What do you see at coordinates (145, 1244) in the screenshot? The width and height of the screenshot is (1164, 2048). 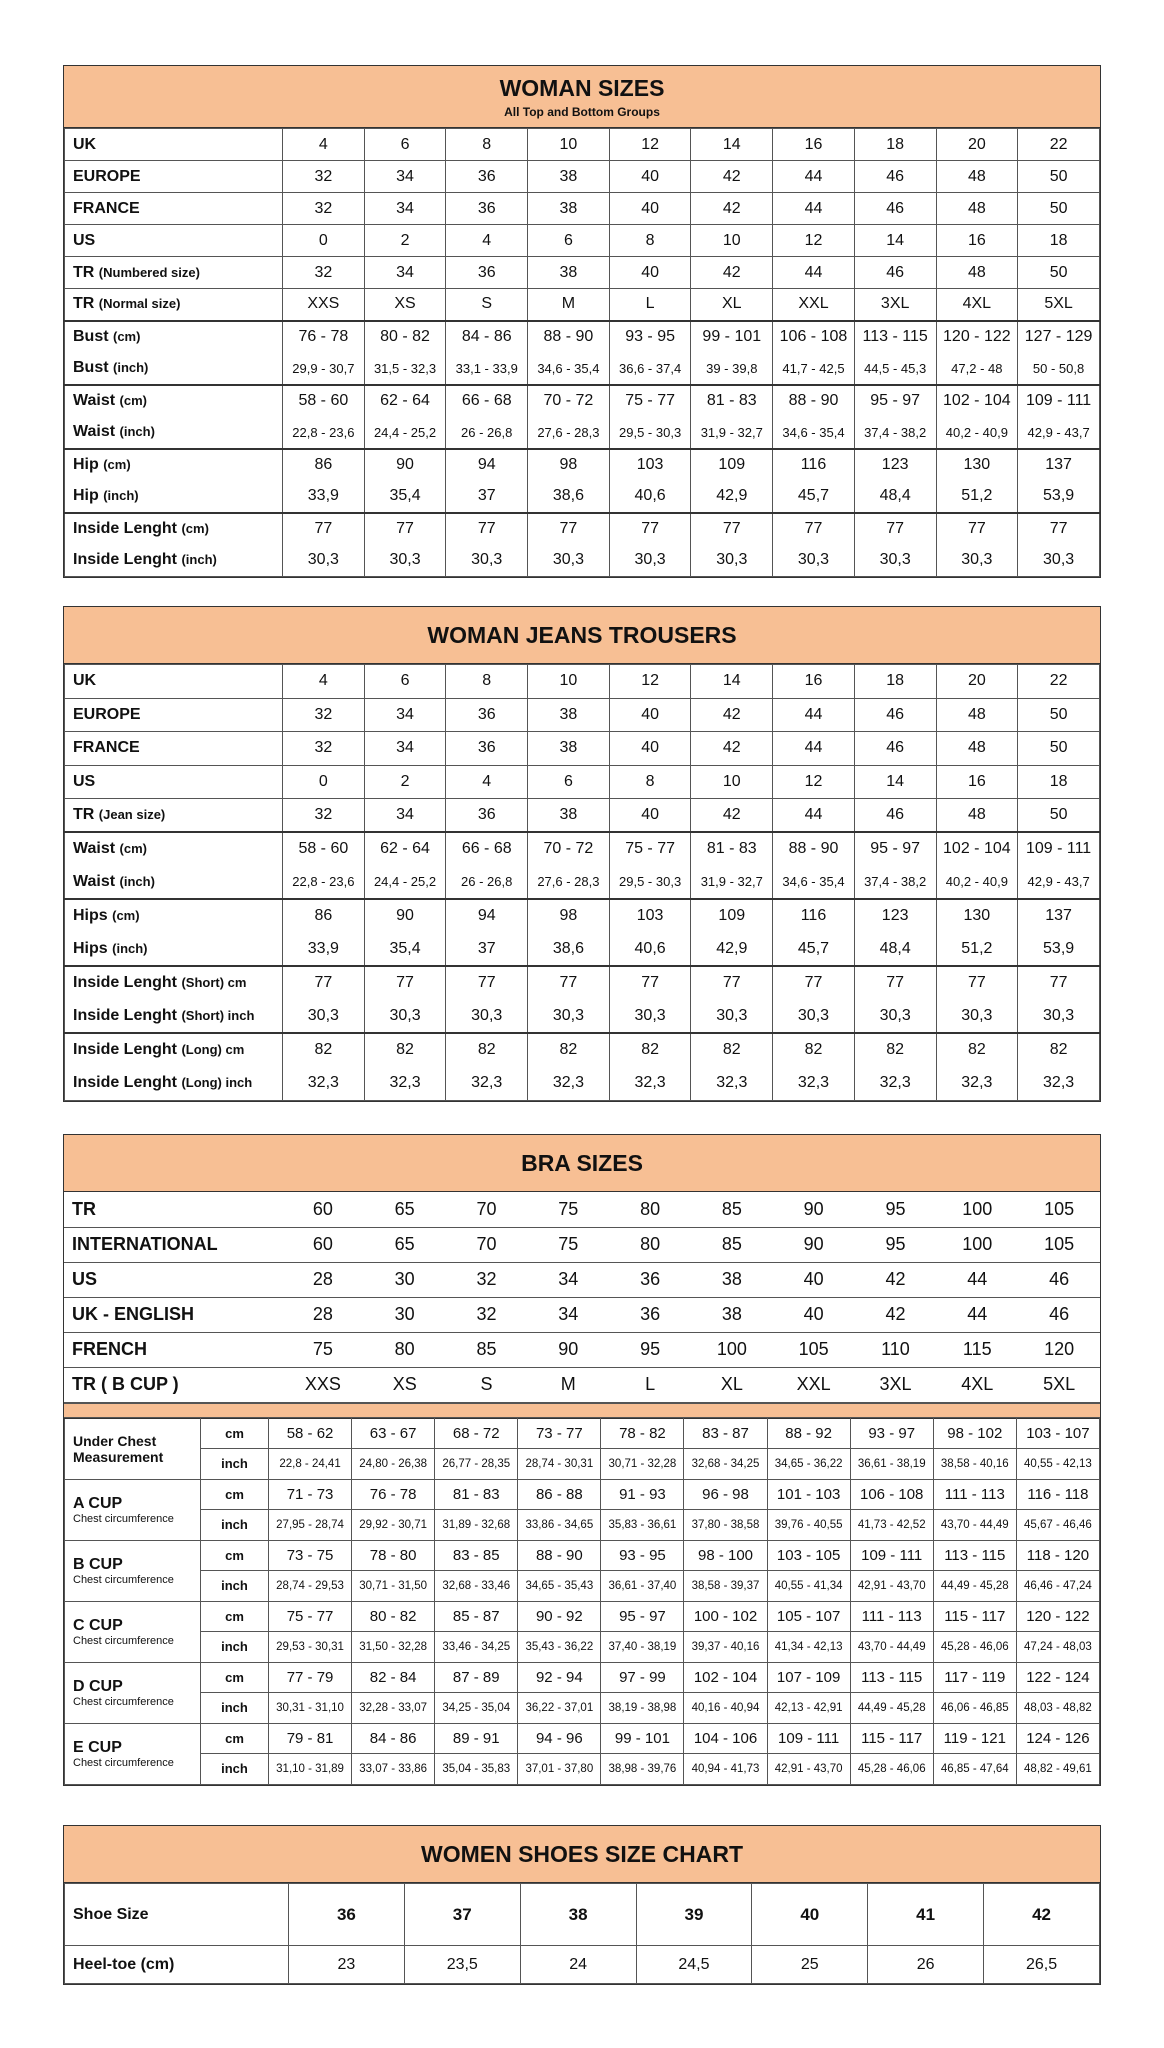 I see `label-main: INTERNATIONAL` at bounding box center [145, 1244].